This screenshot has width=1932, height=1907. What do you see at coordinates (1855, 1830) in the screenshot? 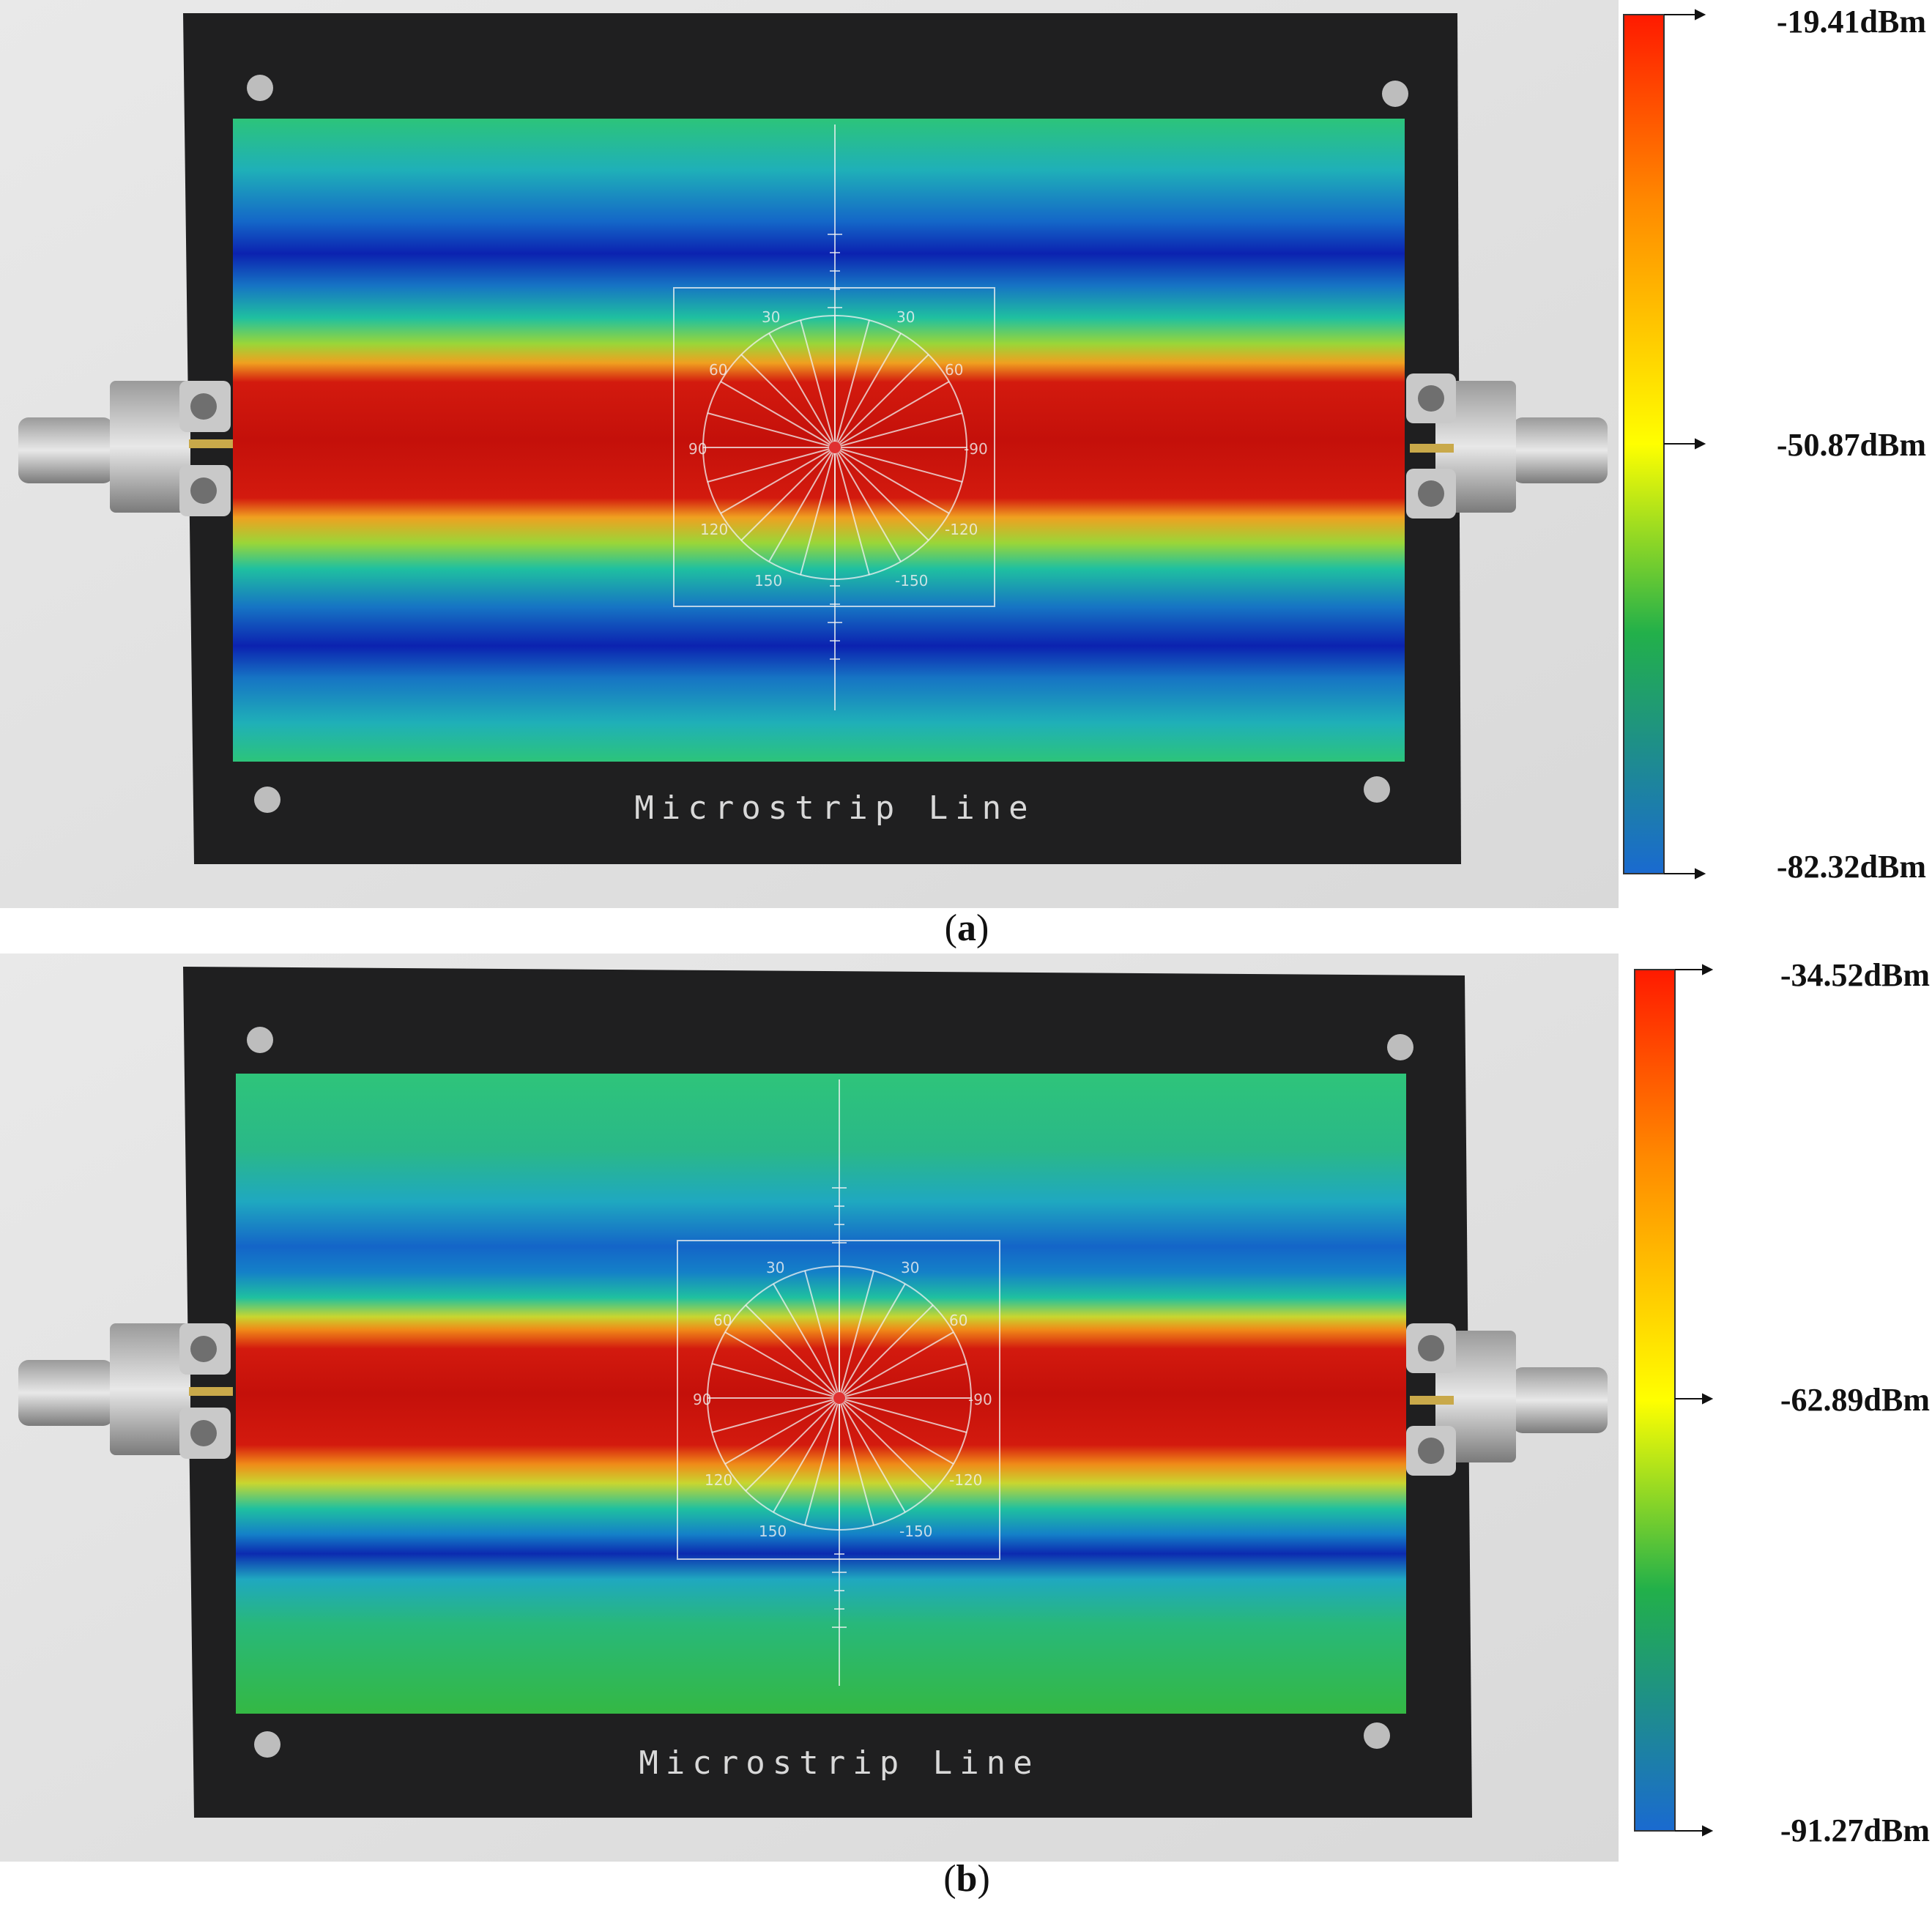
I see `colorbar-min-label: -91.27dBm` at bounding box center [1855, 1830].